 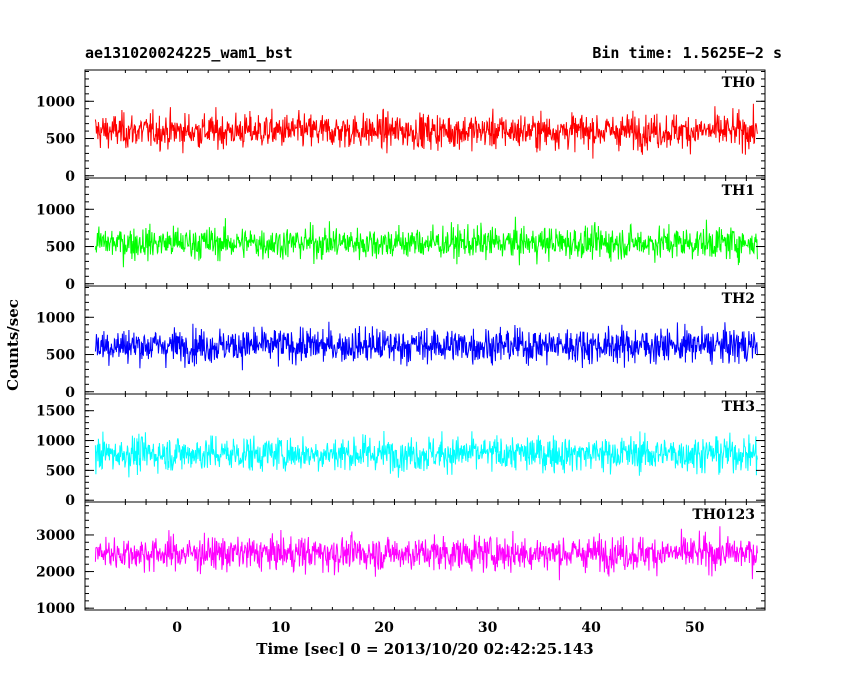 I want to click on panel-th0123: 1000 2000 3000 TH0123, so click(x=401, y=559).